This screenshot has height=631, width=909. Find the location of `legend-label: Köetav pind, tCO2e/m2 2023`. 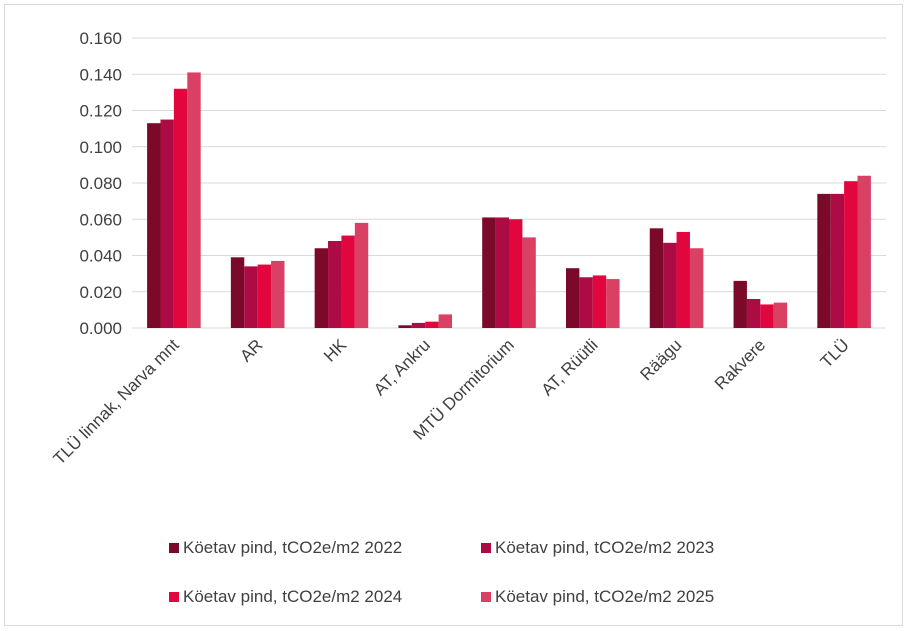

legend-label: Köetav pind, tCO2e/m2 2023 is located at coordinates (604, 547).